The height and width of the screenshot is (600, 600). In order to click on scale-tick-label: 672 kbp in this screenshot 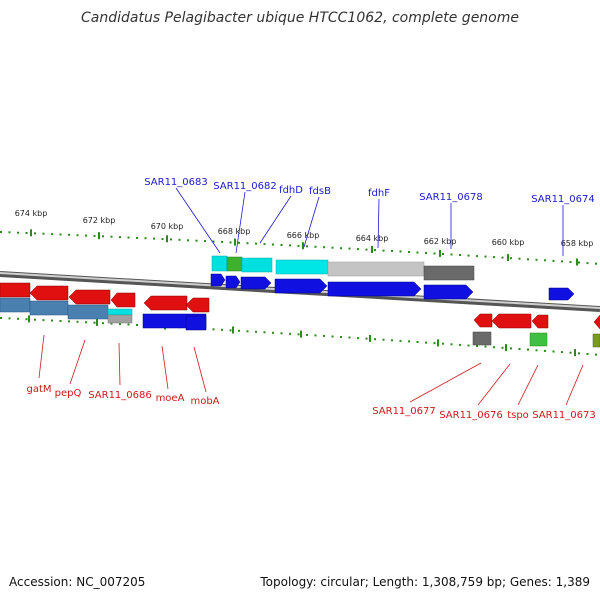, I will do `click(99, 220)`.